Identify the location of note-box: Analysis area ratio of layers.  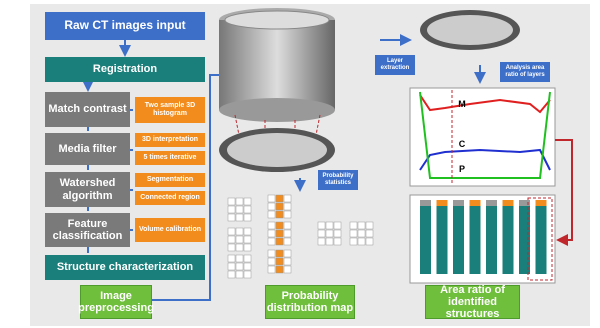
(525, 72).